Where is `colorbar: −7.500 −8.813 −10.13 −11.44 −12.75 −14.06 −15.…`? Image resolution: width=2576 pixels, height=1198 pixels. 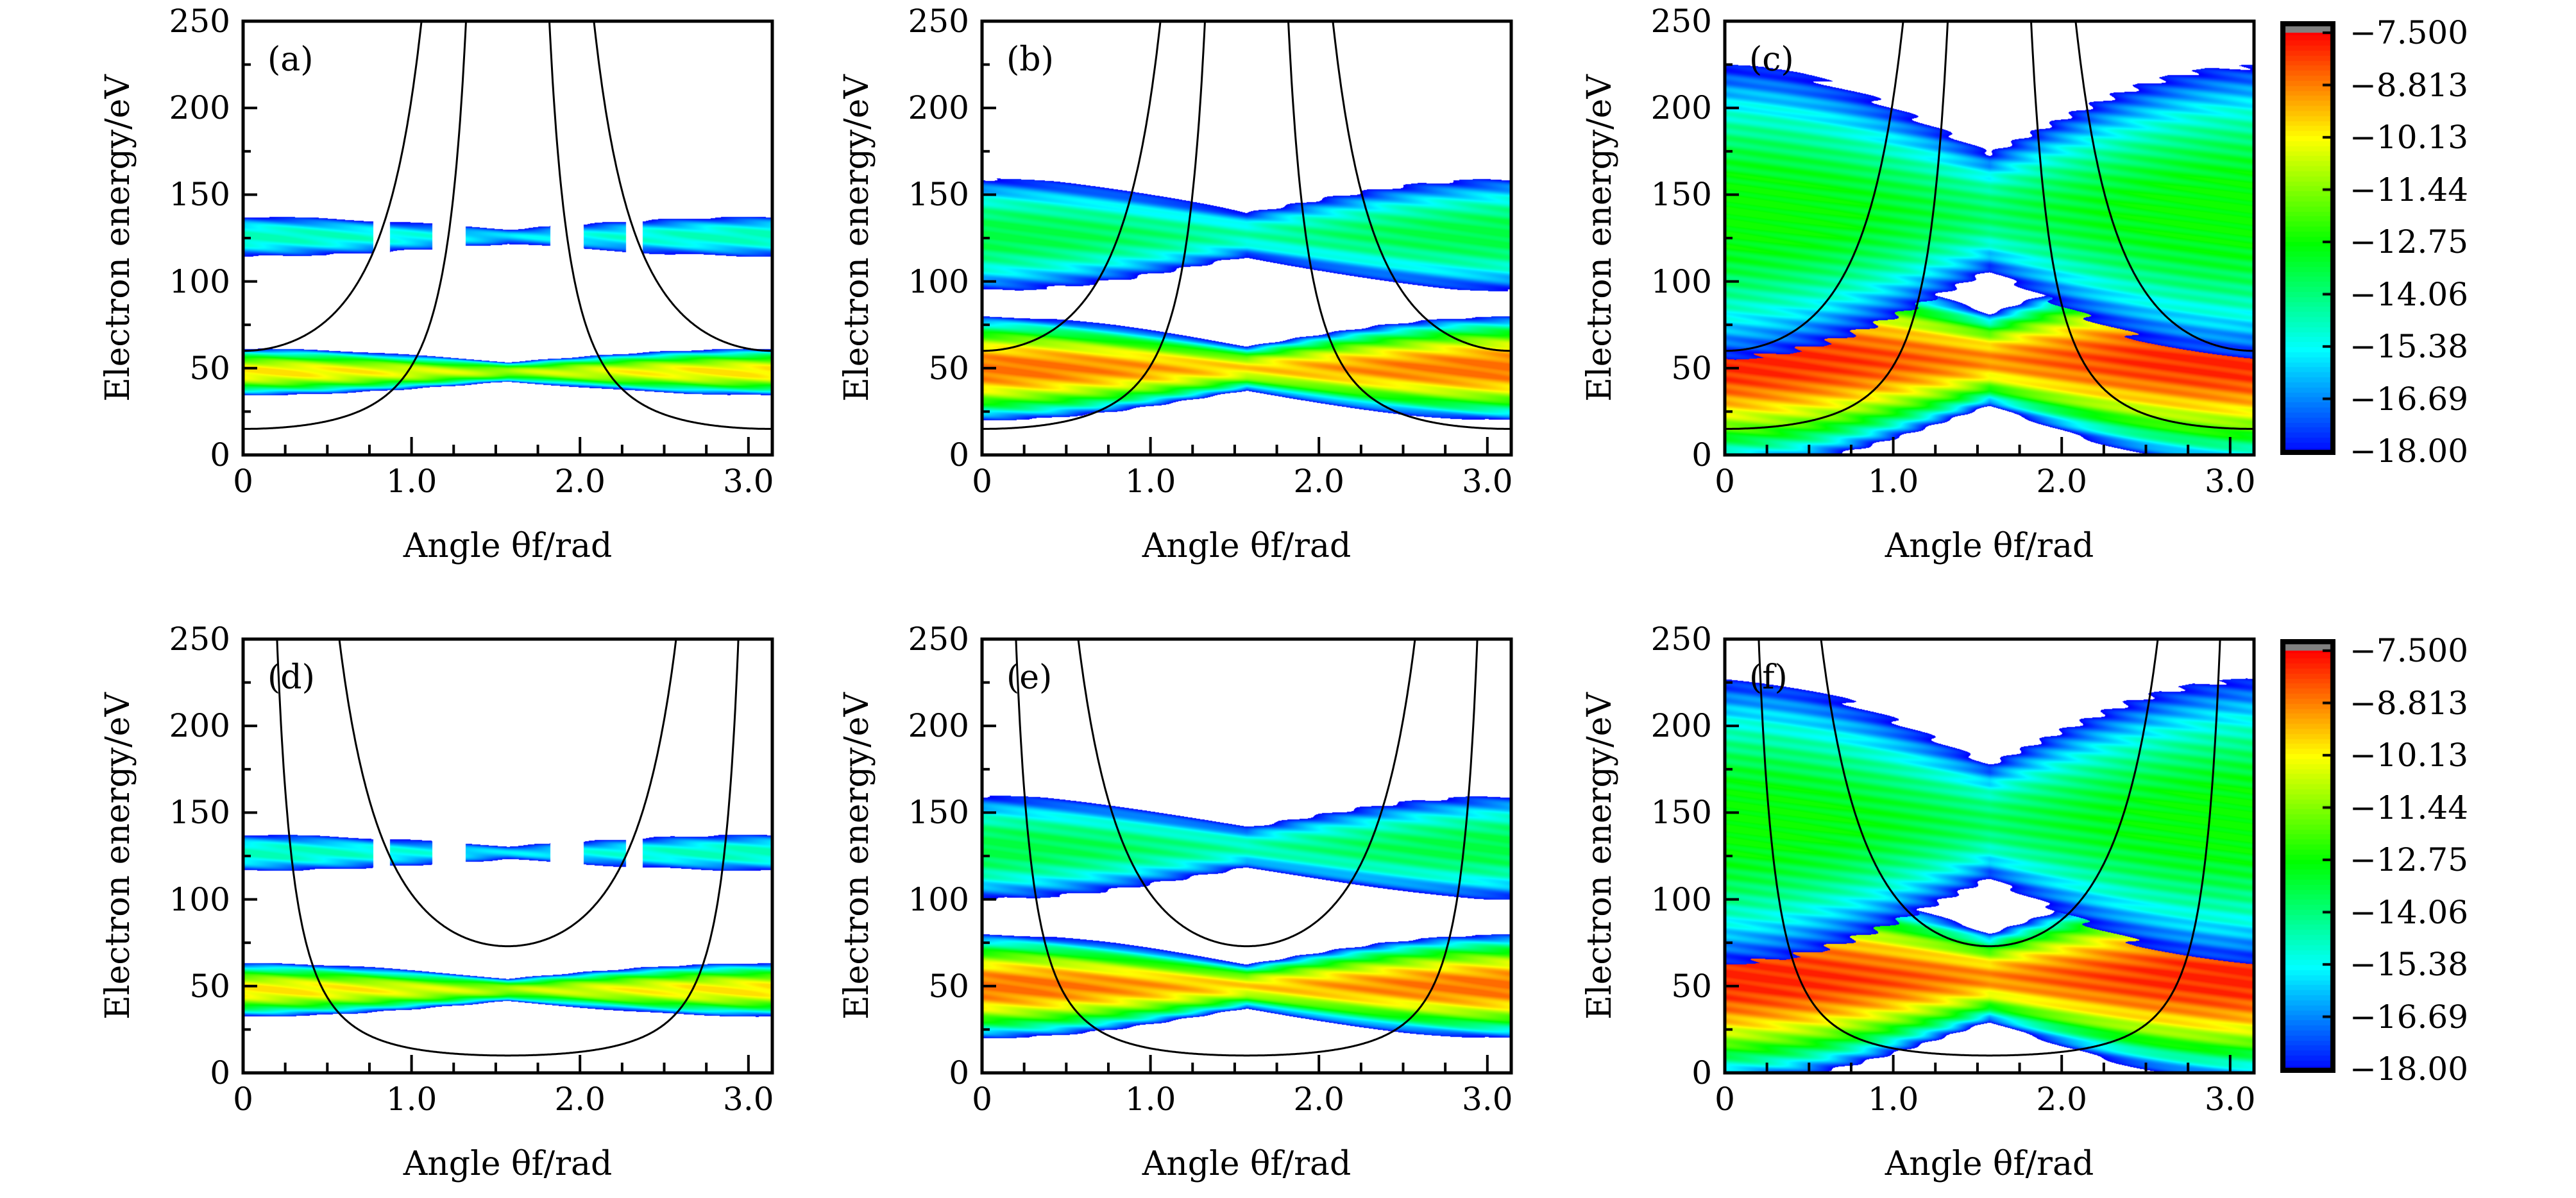 colorbar: −7.500 −8.813 −10.13 −11.44 −12.75 −14.06 −15.… is located at coordinates (2374, 860).